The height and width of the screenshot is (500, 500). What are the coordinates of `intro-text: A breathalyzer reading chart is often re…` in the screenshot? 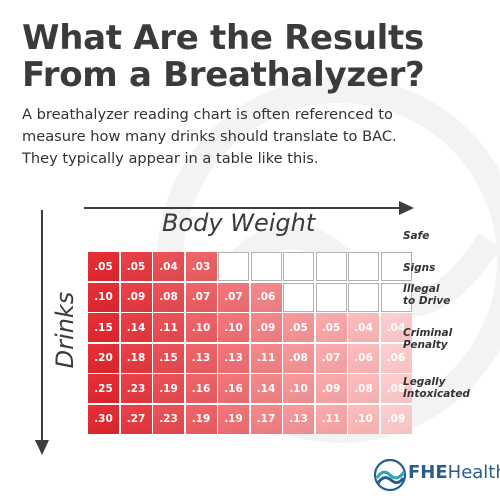 It's located at (257, 137).